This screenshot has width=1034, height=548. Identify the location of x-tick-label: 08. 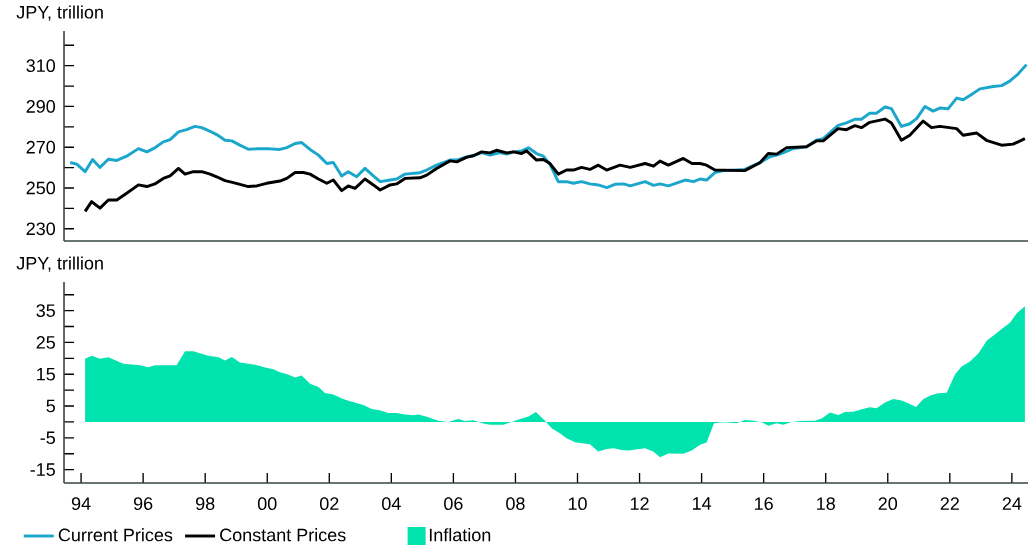
(515, 503).